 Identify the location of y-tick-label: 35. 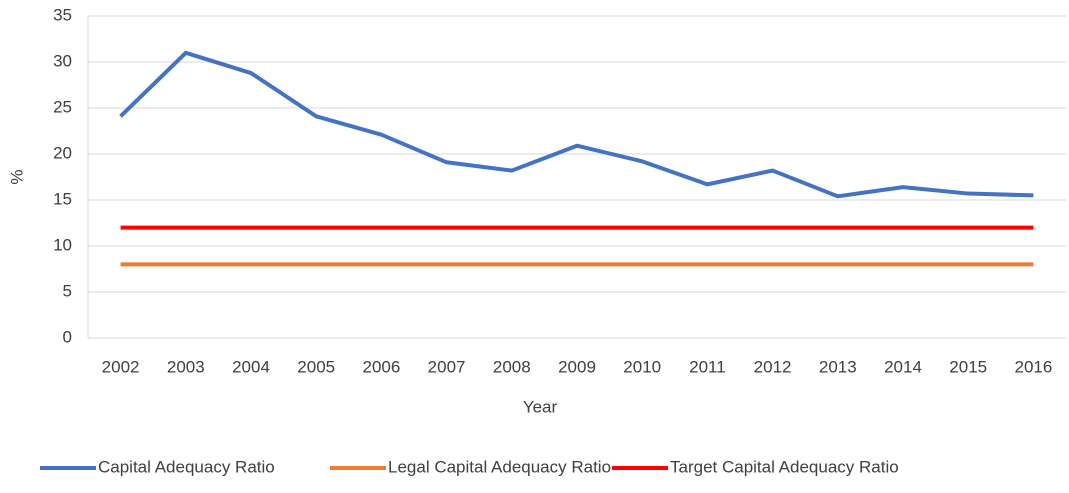
(62, 14).